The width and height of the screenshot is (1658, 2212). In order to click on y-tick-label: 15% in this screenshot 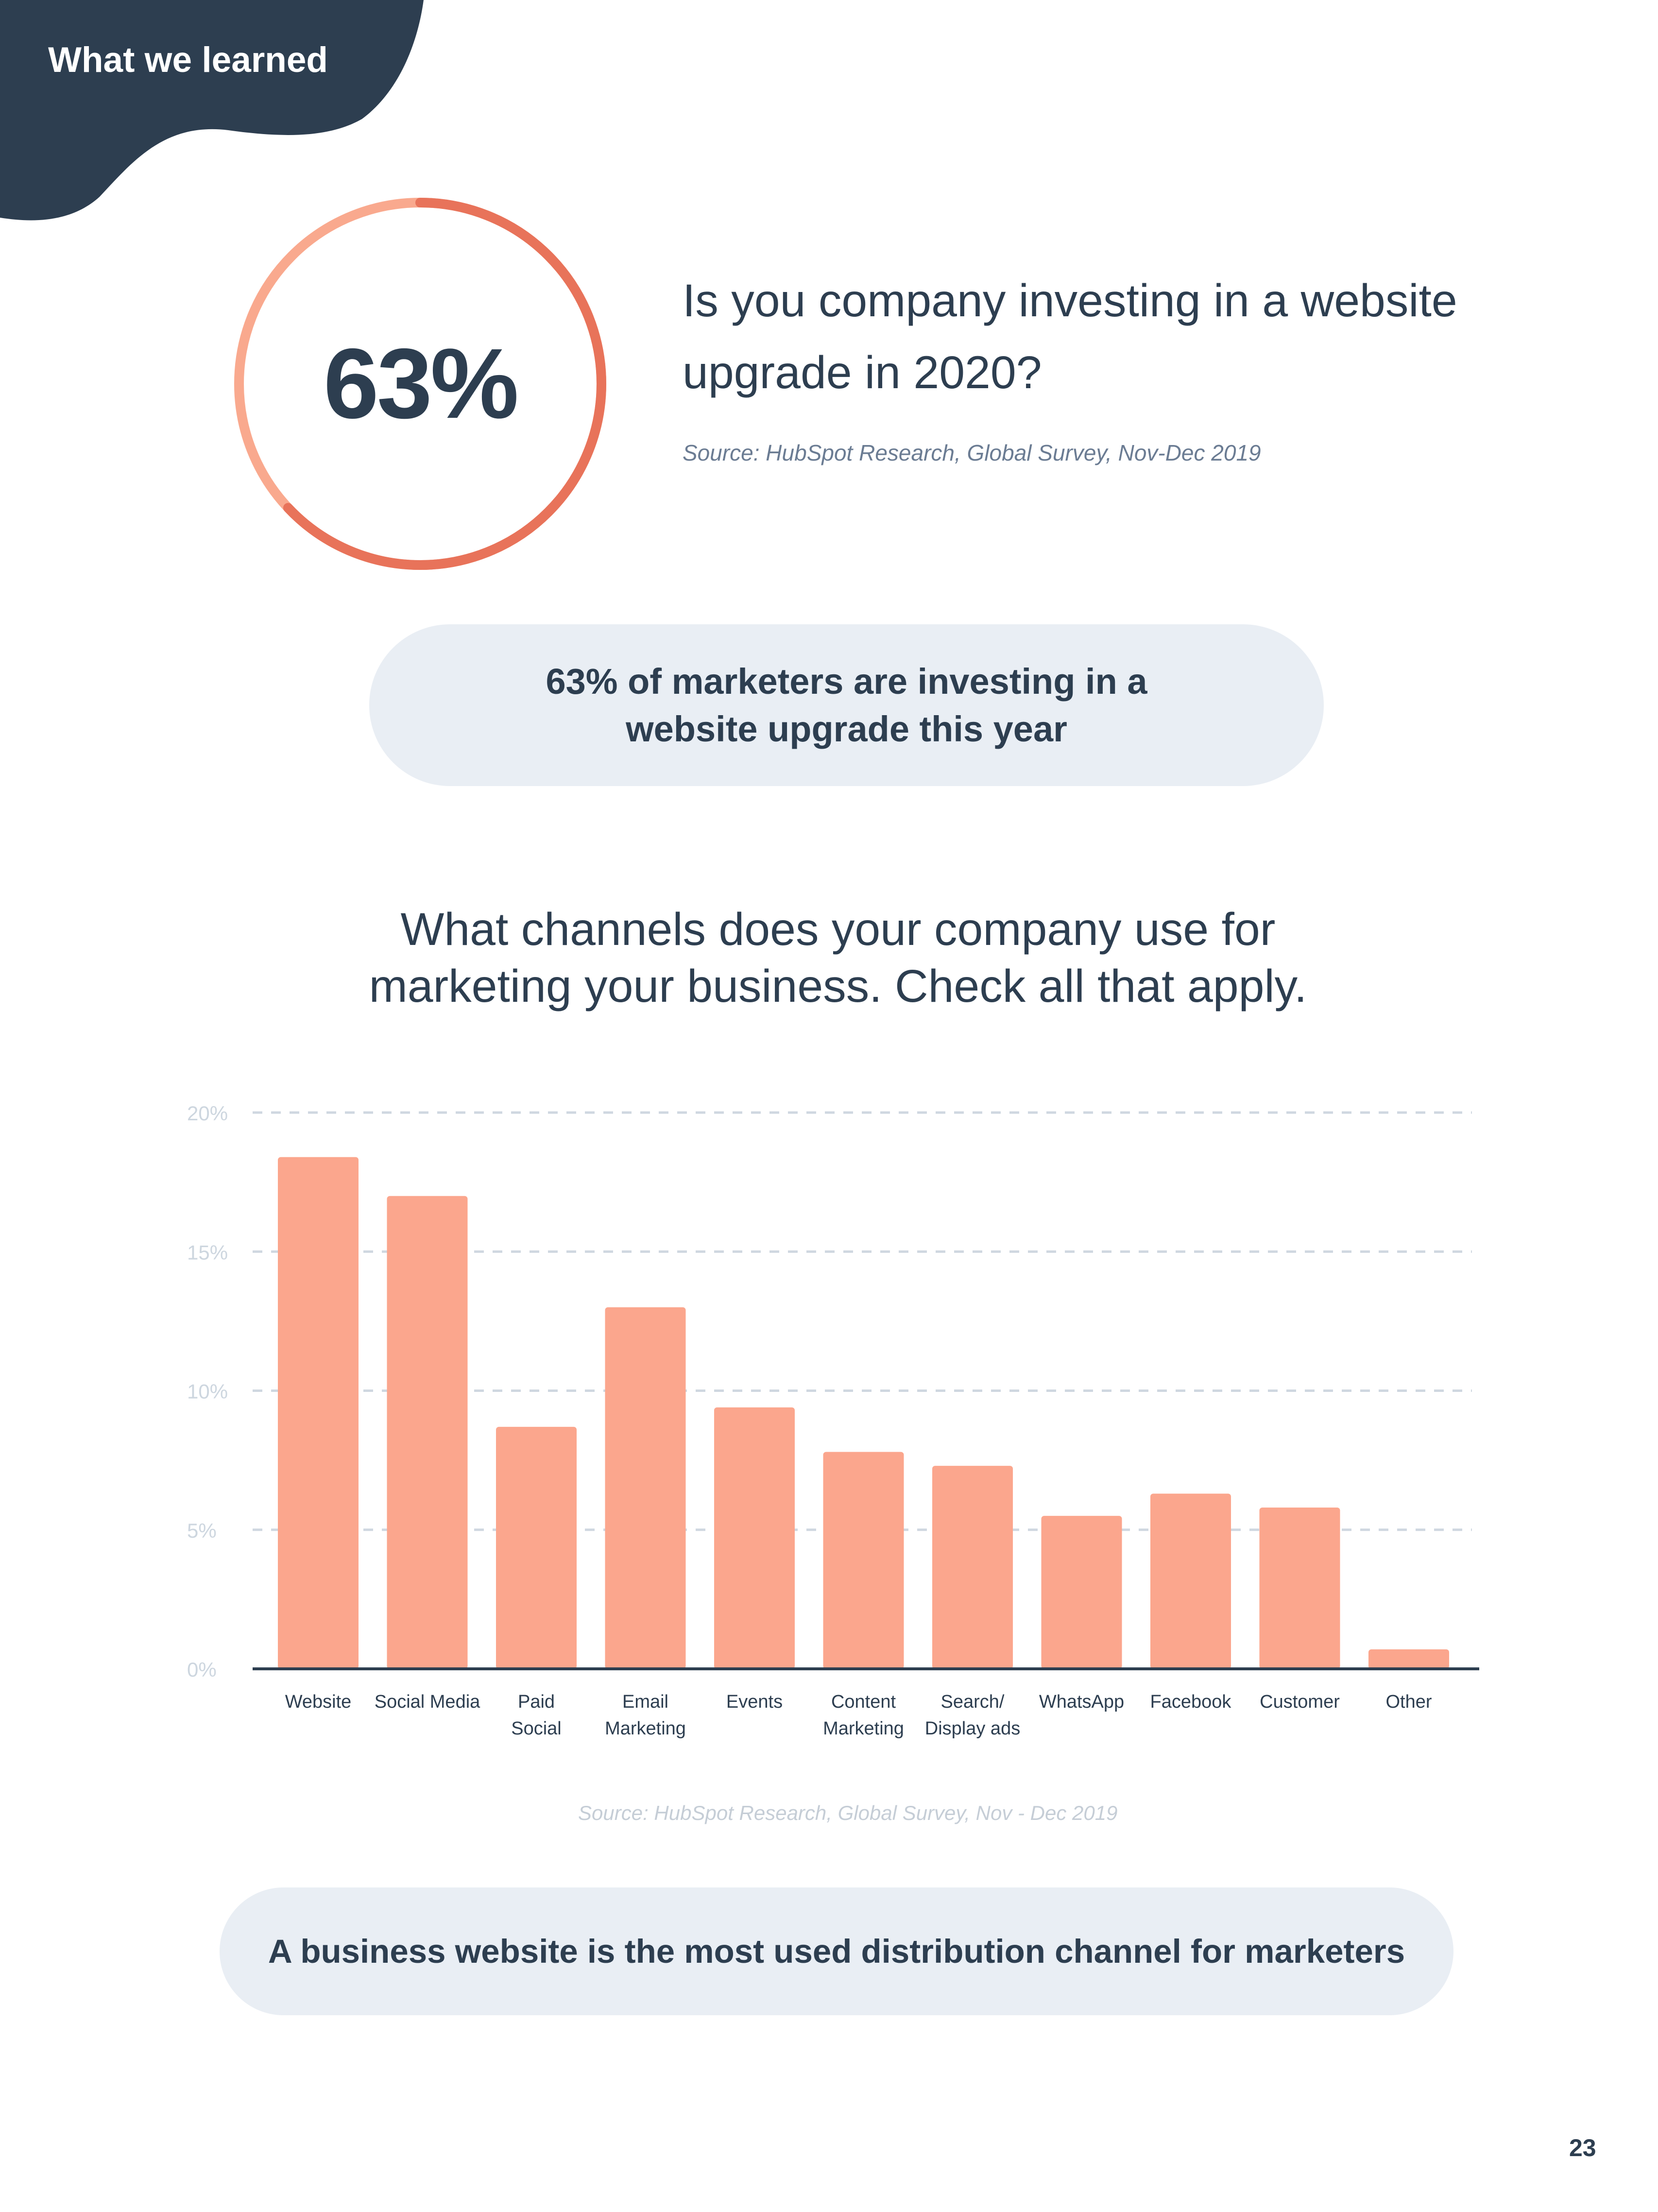, I will do `click(208, 1252)`.